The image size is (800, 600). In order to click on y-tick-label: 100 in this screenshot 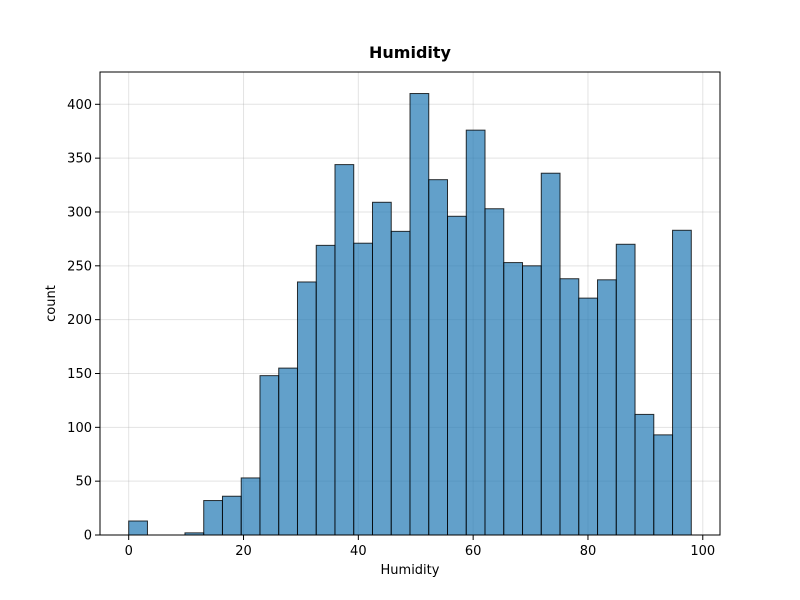, I will do `click(79, 428)`.